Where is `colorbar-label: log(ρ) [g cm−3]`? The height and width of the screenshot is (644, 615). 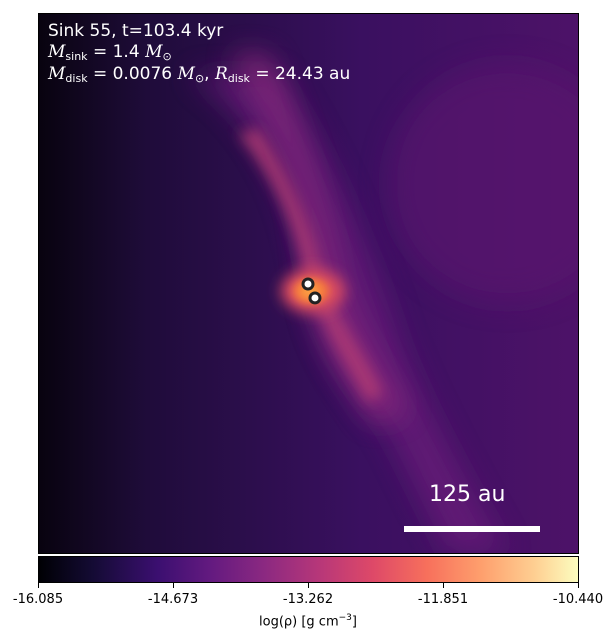 colorbar-label: log(ρ) [g cm−3] is located at coordinates (308, 621).